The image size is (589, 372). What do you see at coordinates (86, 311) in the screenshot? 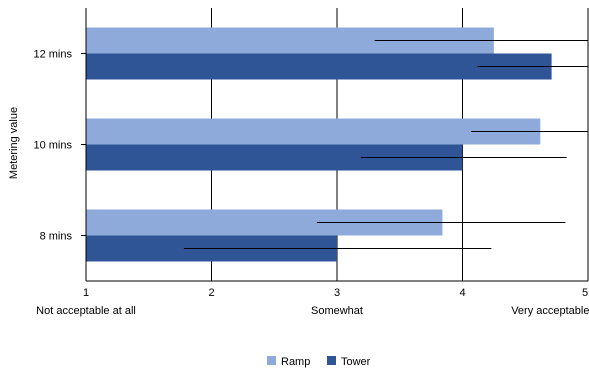
I see `x-scale-description: Not acceptable at all` at bounding box center [86, 311].